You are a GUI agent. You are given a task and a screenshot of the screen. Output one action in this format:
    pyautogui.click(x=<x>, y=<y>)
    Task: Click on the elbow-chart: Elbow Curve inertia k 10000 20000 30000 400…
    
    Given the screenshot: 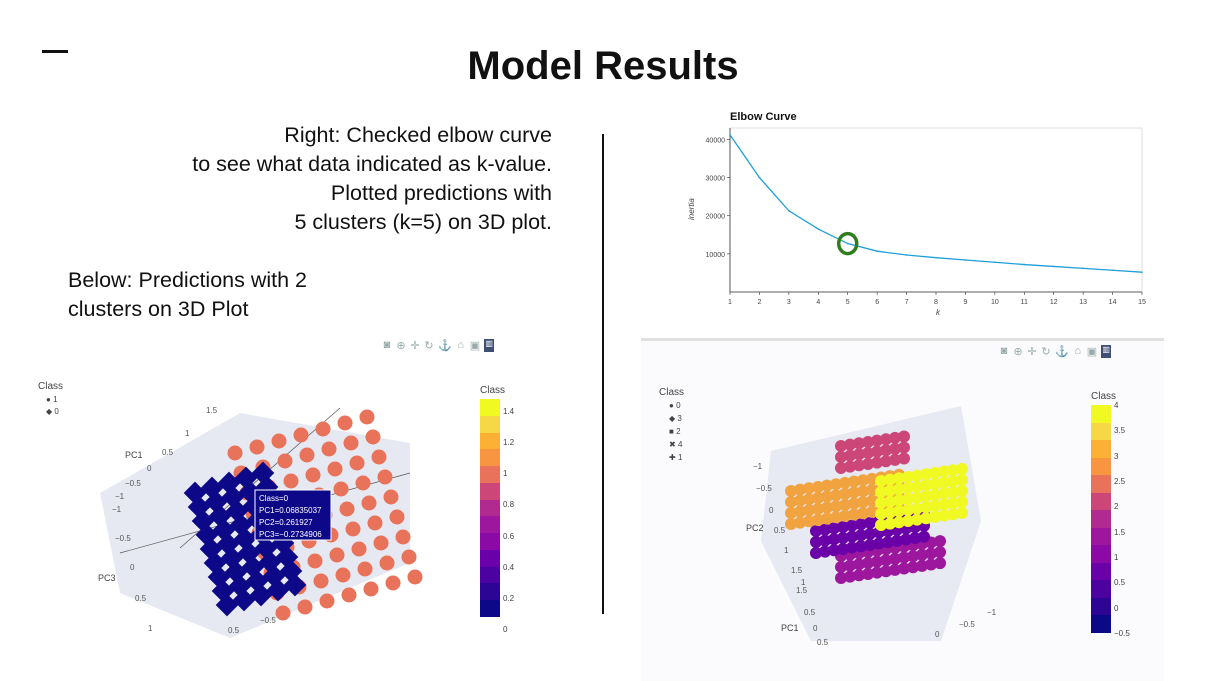 What is the action you would take?
    pyautogui.click(x=914, y=217)
    